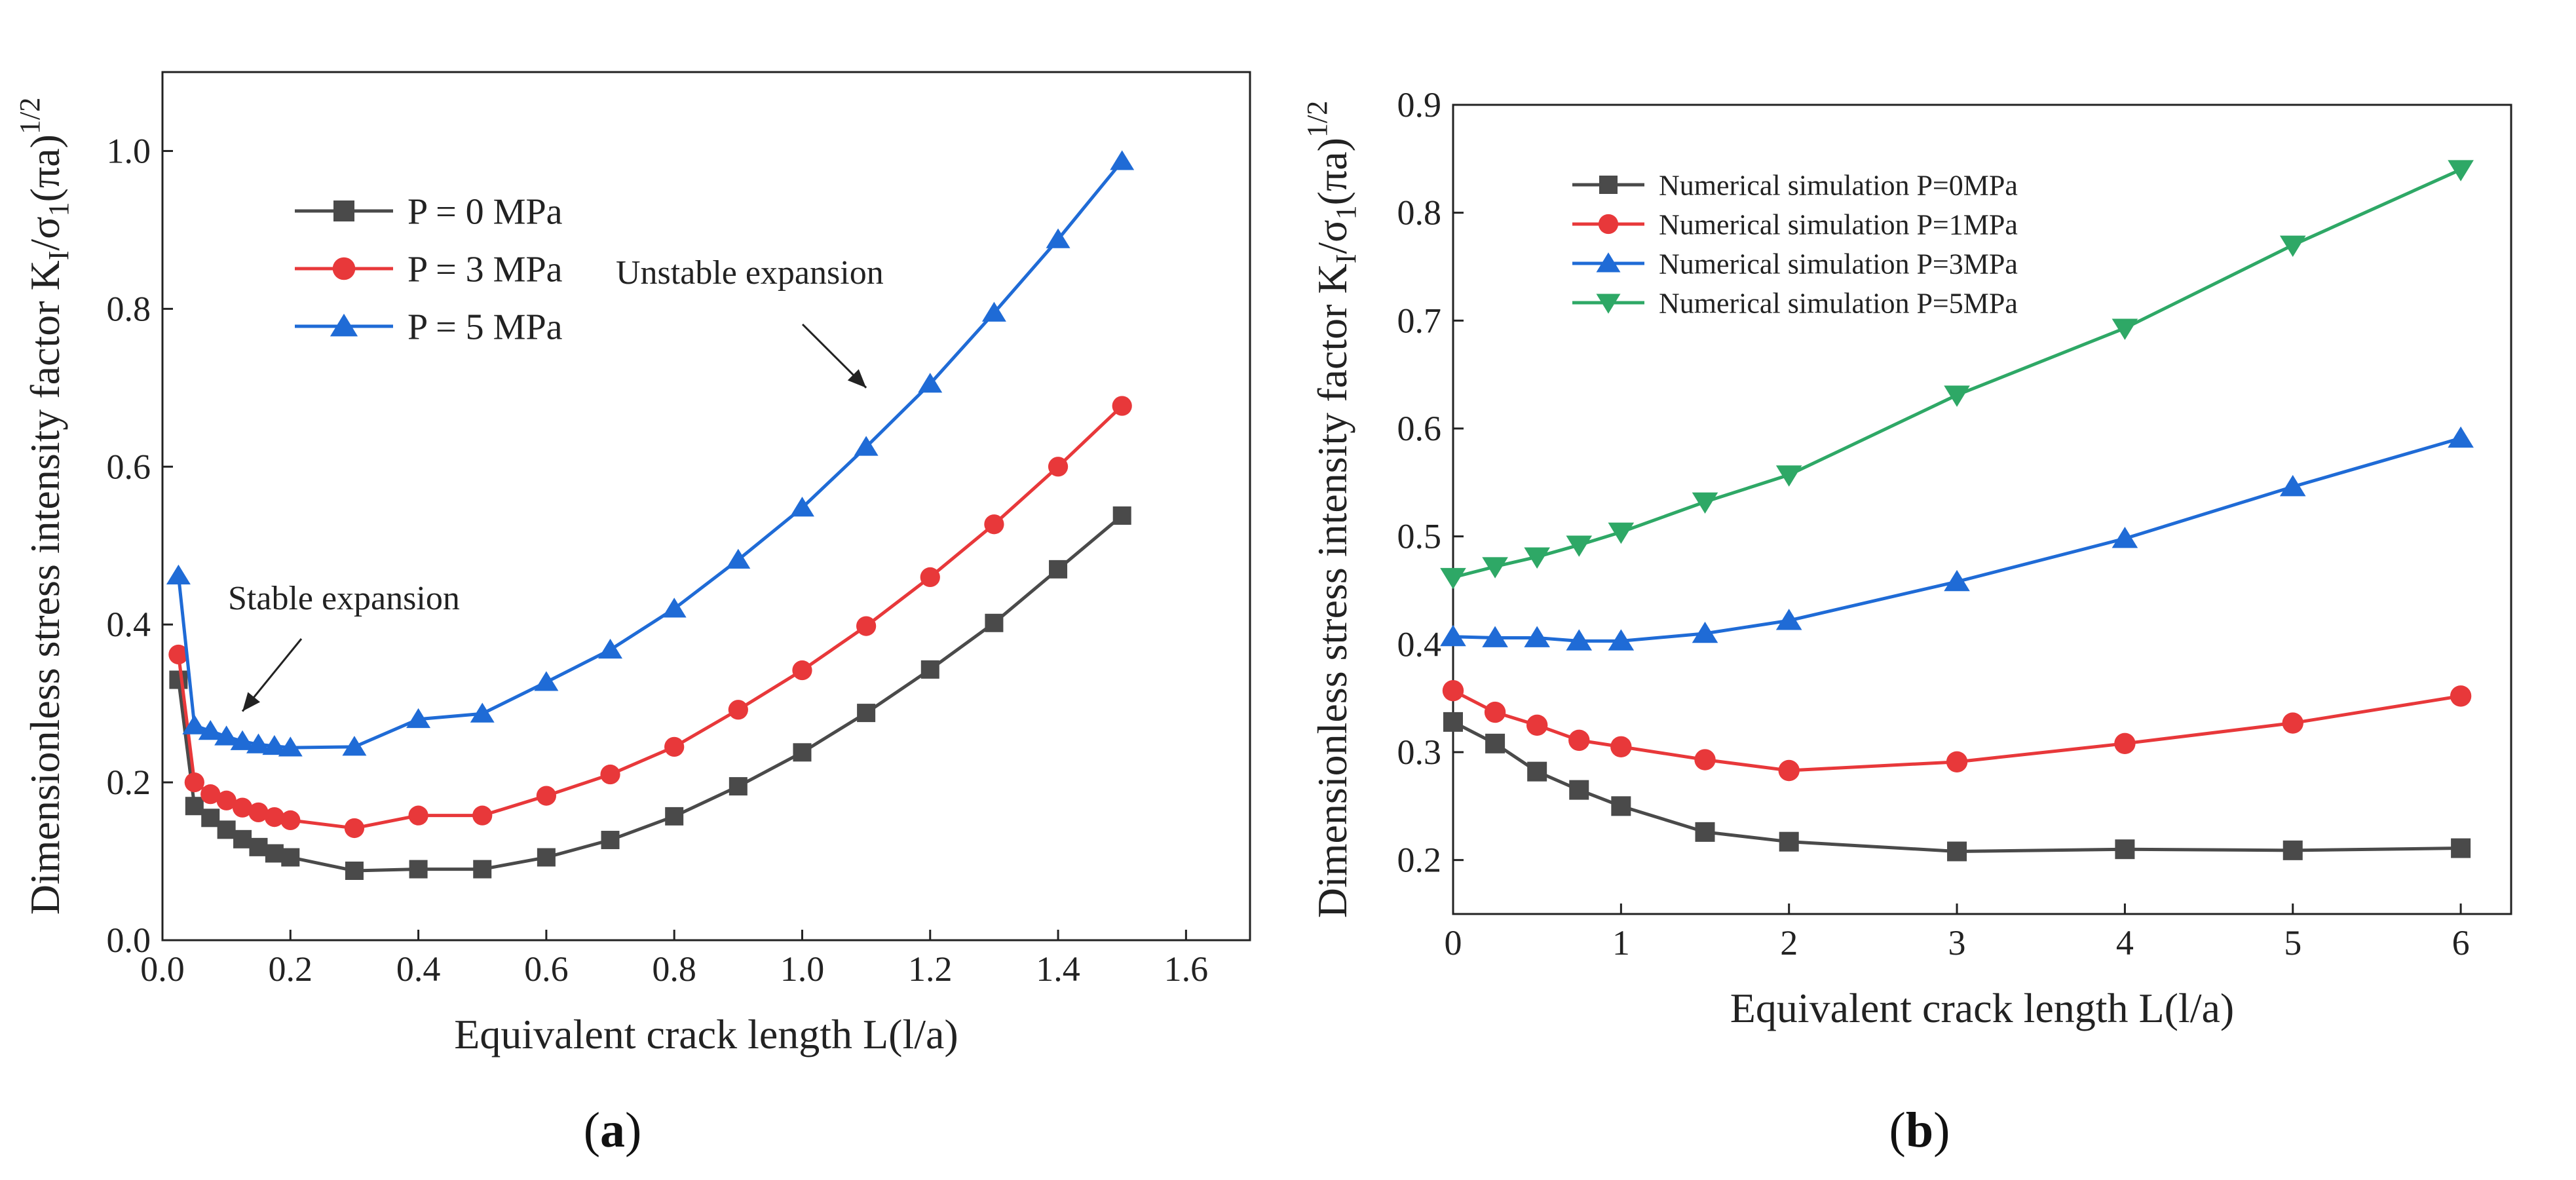 This screenshot has height=1180, width=2576. Describe the element at coordinates (419, 969) in the screenshot. I see `x-tick-label-a: 0.4` at that location.